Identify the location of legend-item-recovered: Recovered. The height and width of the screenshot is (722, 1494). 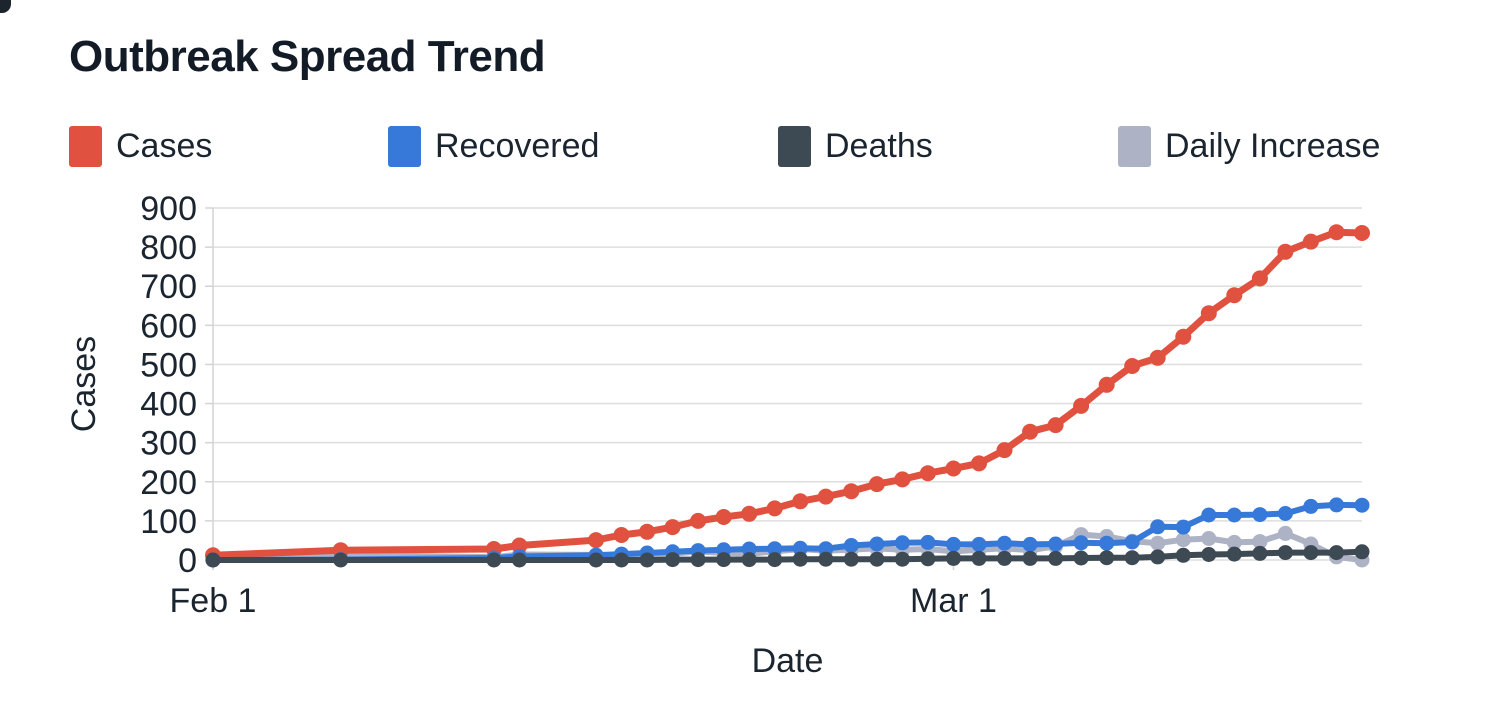
(493, 146).